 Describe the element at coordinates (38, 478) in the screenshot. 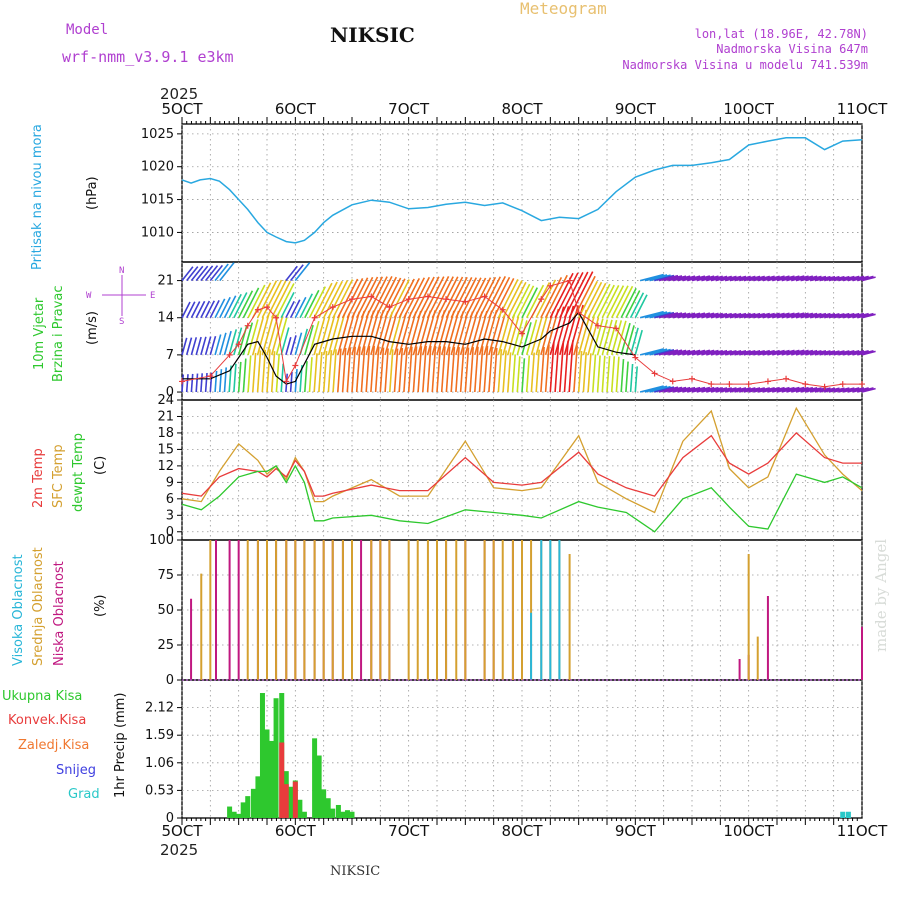

I see `temp-ylabel-2m: 2m Temp` at that location.